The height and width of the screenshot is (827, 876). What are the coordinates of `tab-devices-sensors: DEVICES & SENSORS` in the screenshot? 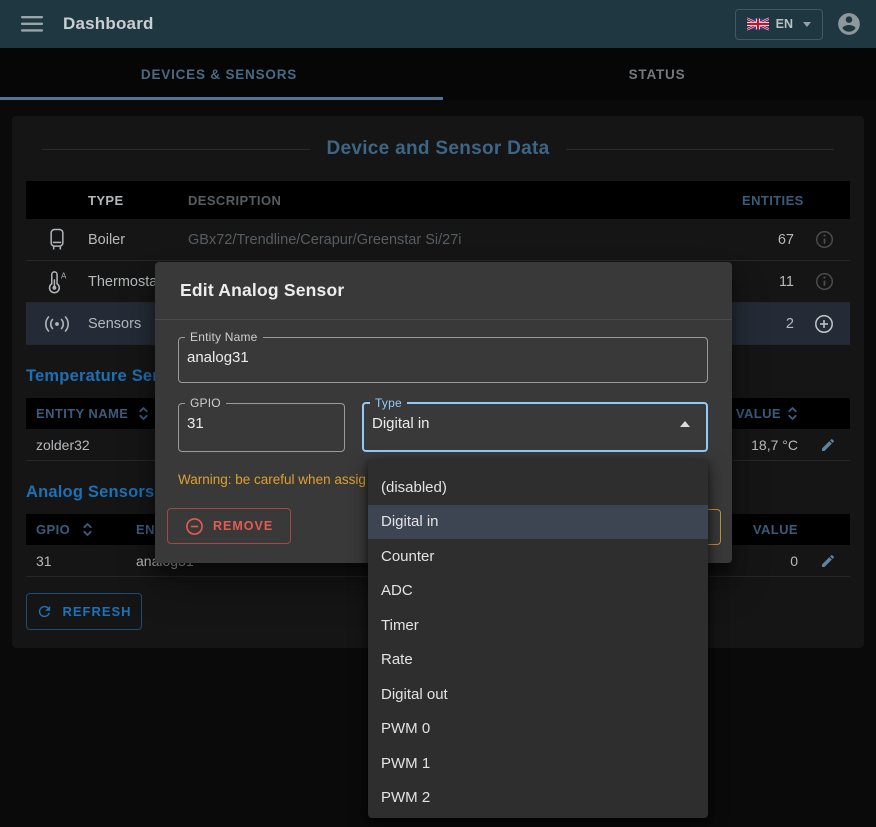 It's located at (219, 74).